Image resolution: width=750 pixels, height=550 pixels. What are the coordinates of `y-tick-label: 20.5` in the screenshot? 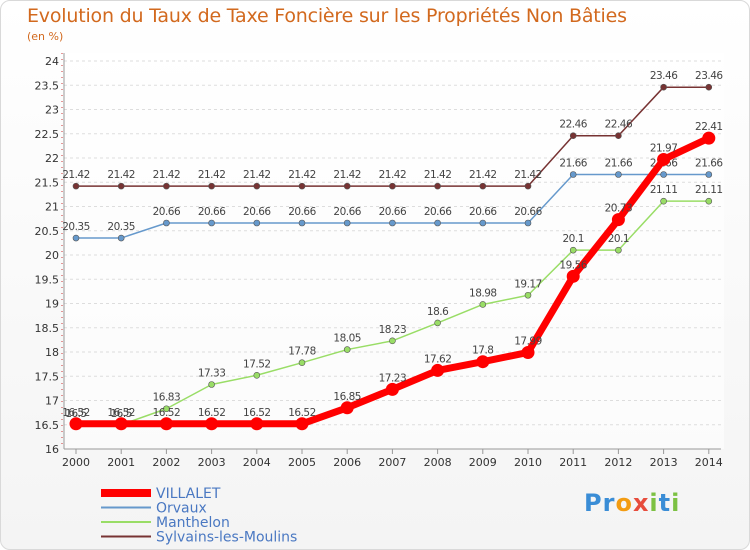 It's located at (47, 231).